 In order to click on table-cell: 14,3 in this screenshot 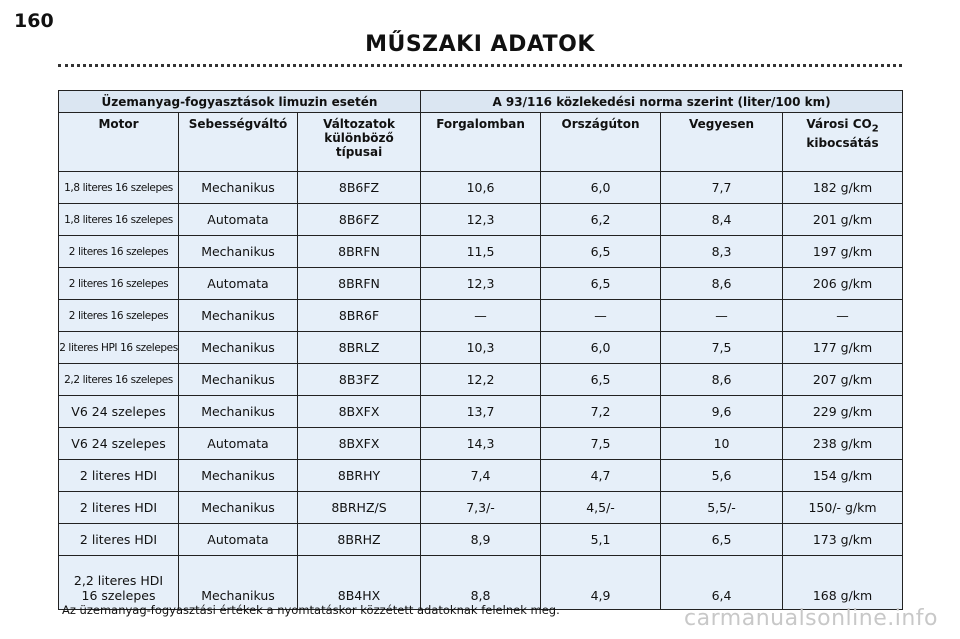, I will do `click(481, 443)`.